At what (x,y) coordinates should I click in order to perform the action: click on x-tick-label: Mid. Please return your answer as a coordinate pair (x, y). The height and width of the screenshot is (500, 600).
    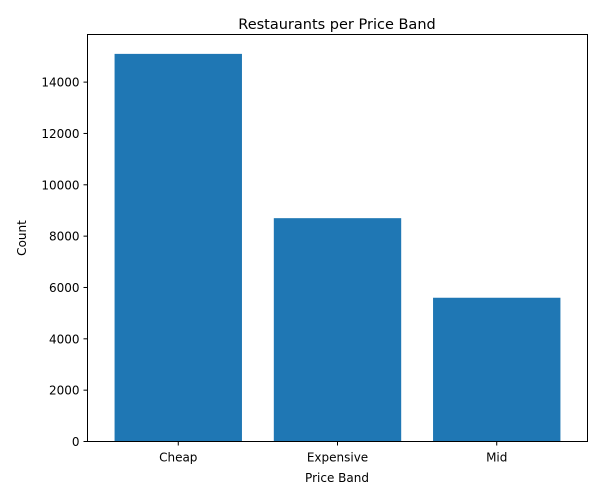
    Looking at the image, I should click on (496, 458).